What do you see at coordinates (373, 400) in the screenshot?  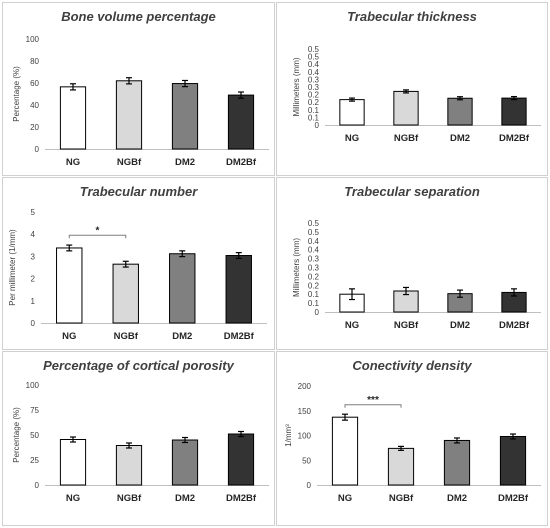 I see `significance-label: ***` at bounding box center [373, 400].